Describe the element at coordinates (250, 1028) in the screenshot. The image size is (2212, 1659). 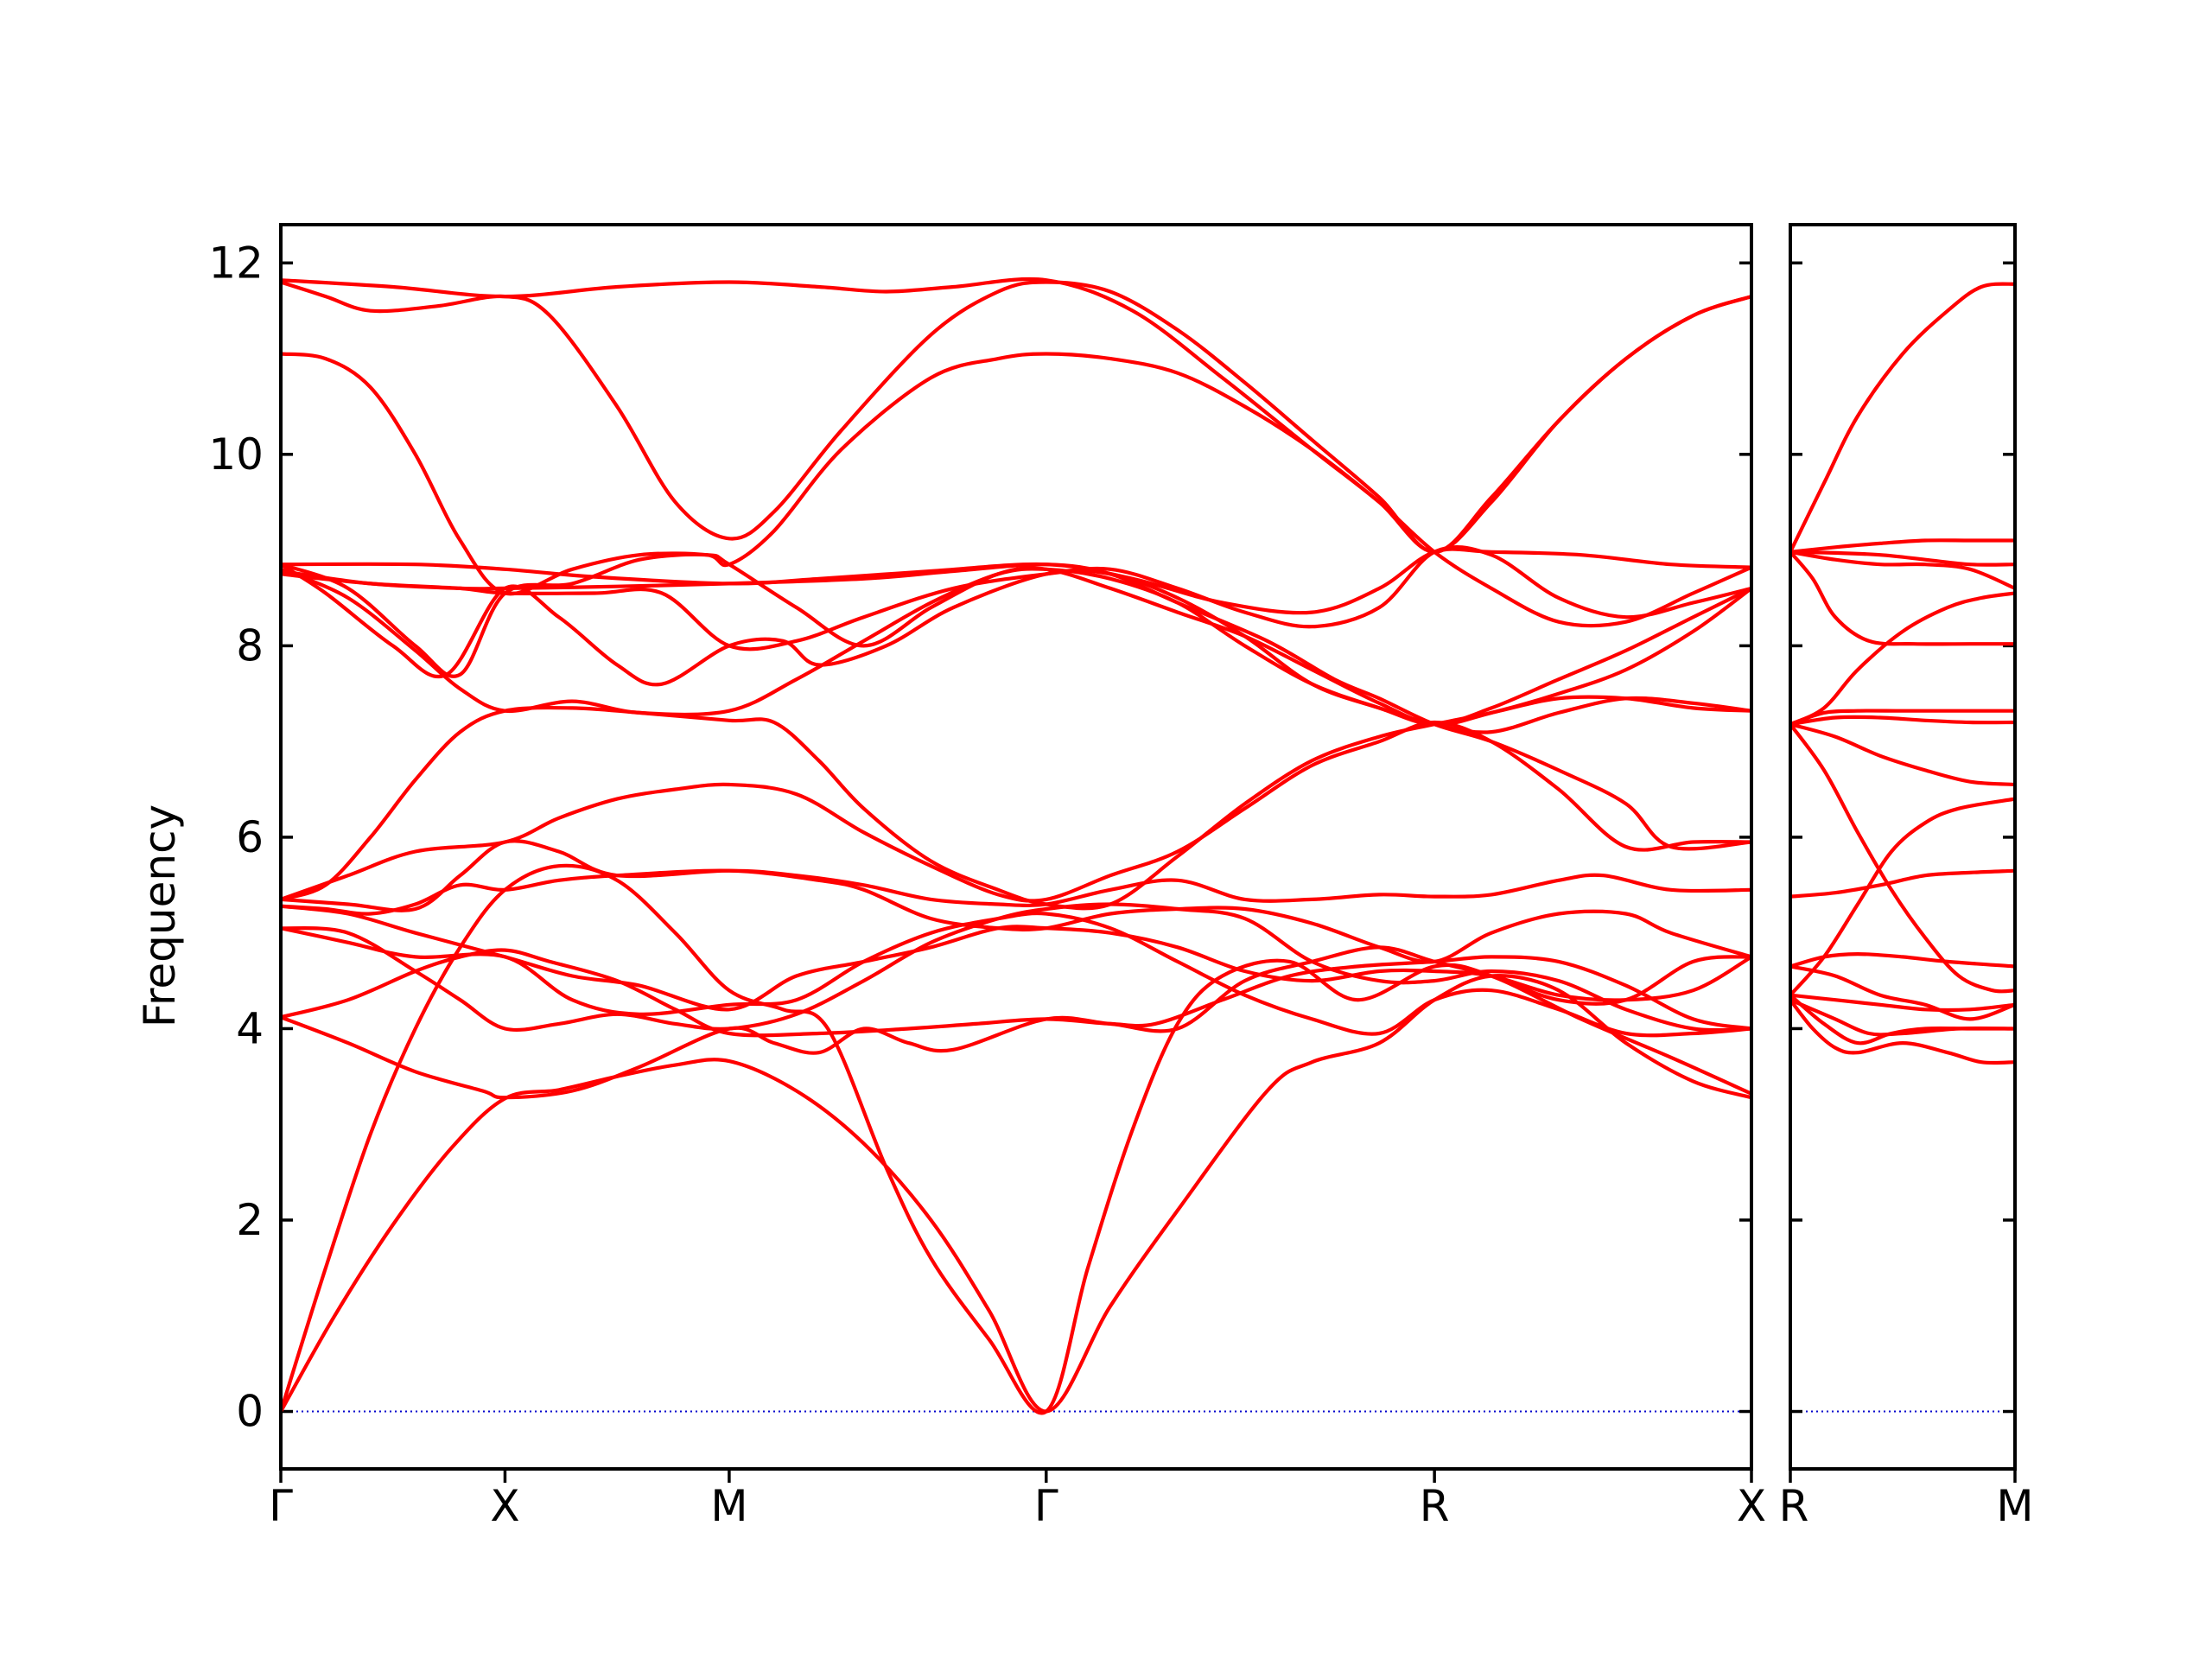
I see `y-tick-label: 4` at that location.